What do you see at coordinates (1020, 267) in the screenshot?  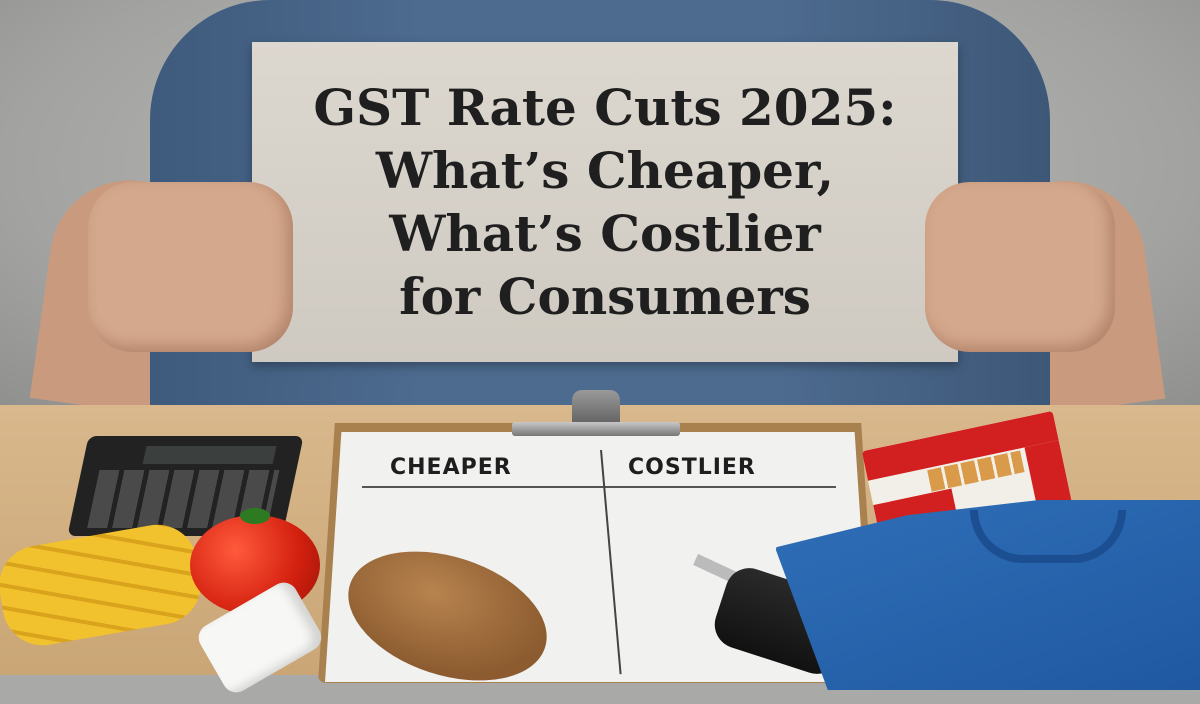 I see `right-hand` at bounding box center [1020, 267].